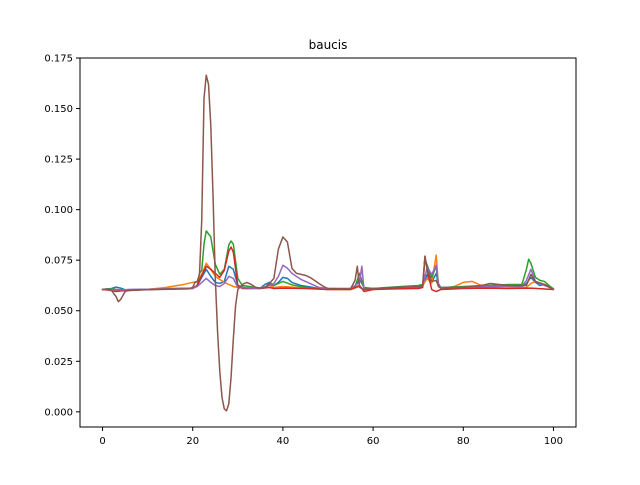 The image size is (640, 485). What do you see at coordinates (553, 441) in the screenshot?
I see `x-tick-label: 100` at bounding box center [553, 441].